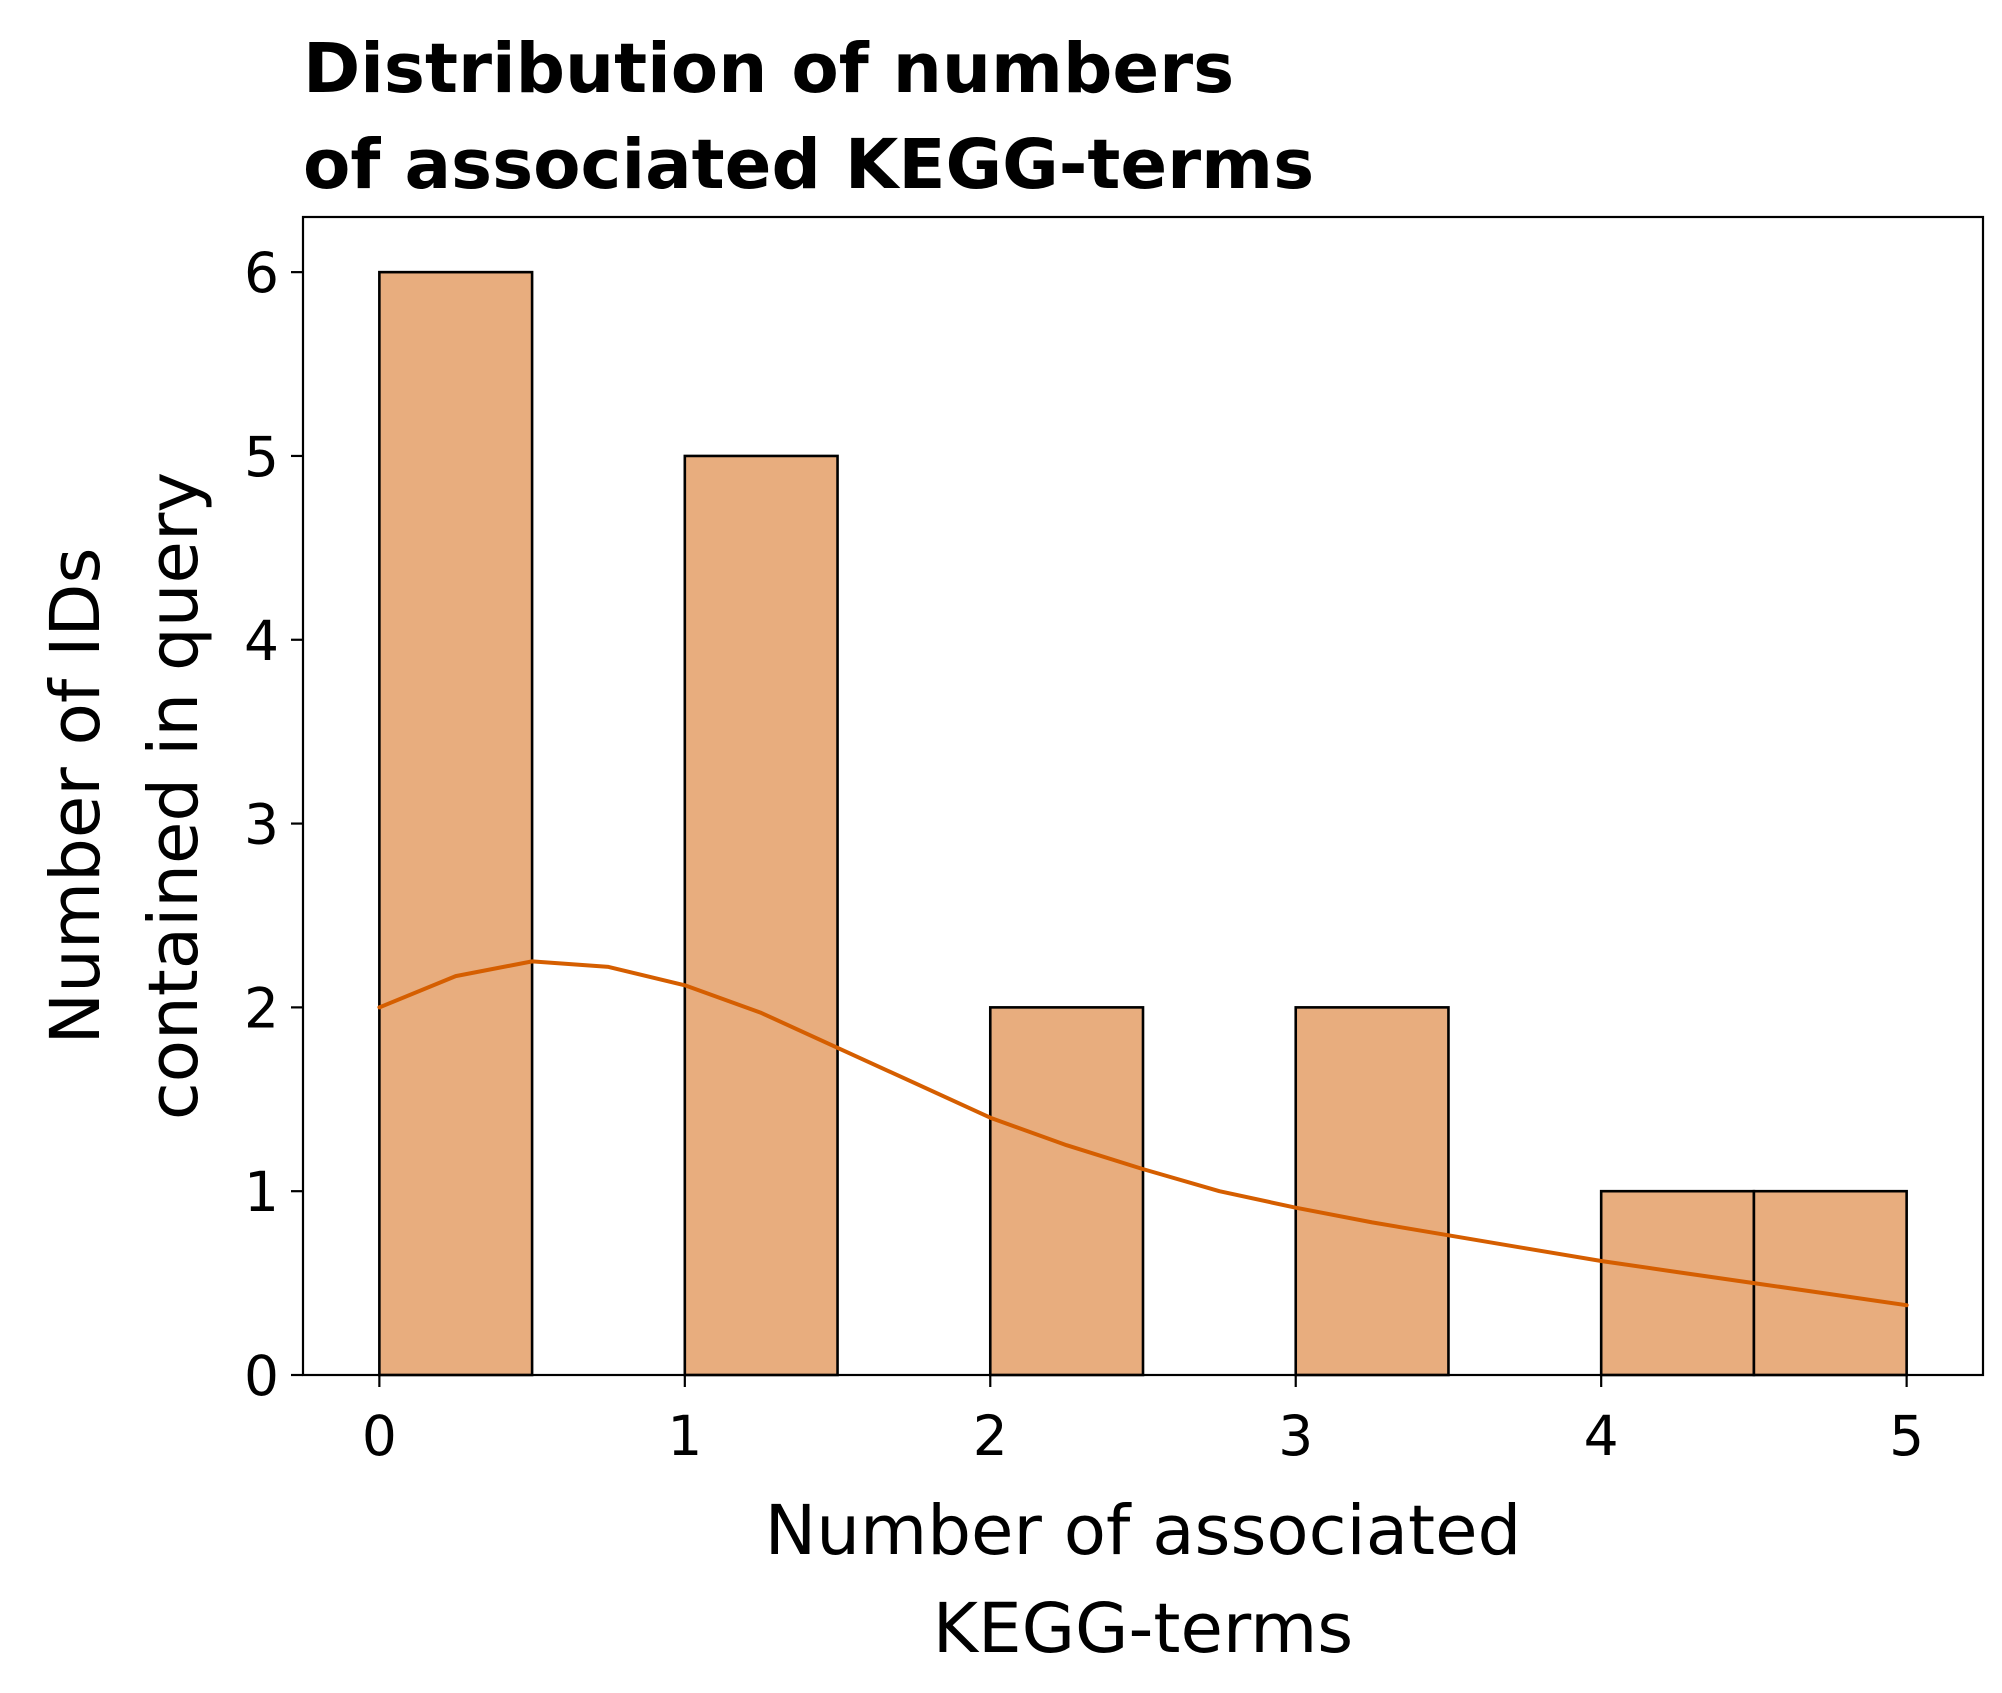 The width and height of the screenshot is (2002, 1693). Describe the element at coordinates (808, 165) in the screenshot. I see `chart-title-line-2: of associated KEGG-terms` at that location.